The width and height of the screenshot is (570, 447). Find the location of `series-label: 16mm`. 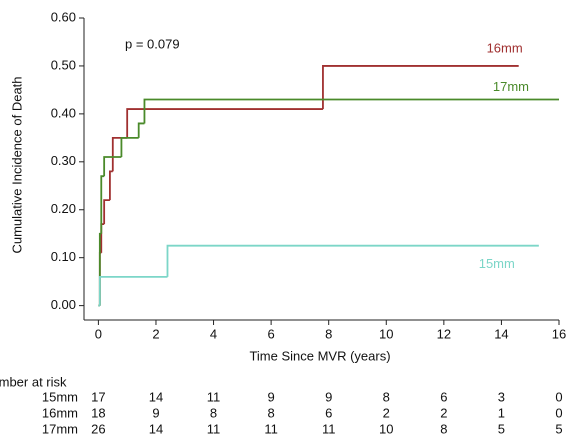

series-label: 16mm is located at coordinates (505, 47).